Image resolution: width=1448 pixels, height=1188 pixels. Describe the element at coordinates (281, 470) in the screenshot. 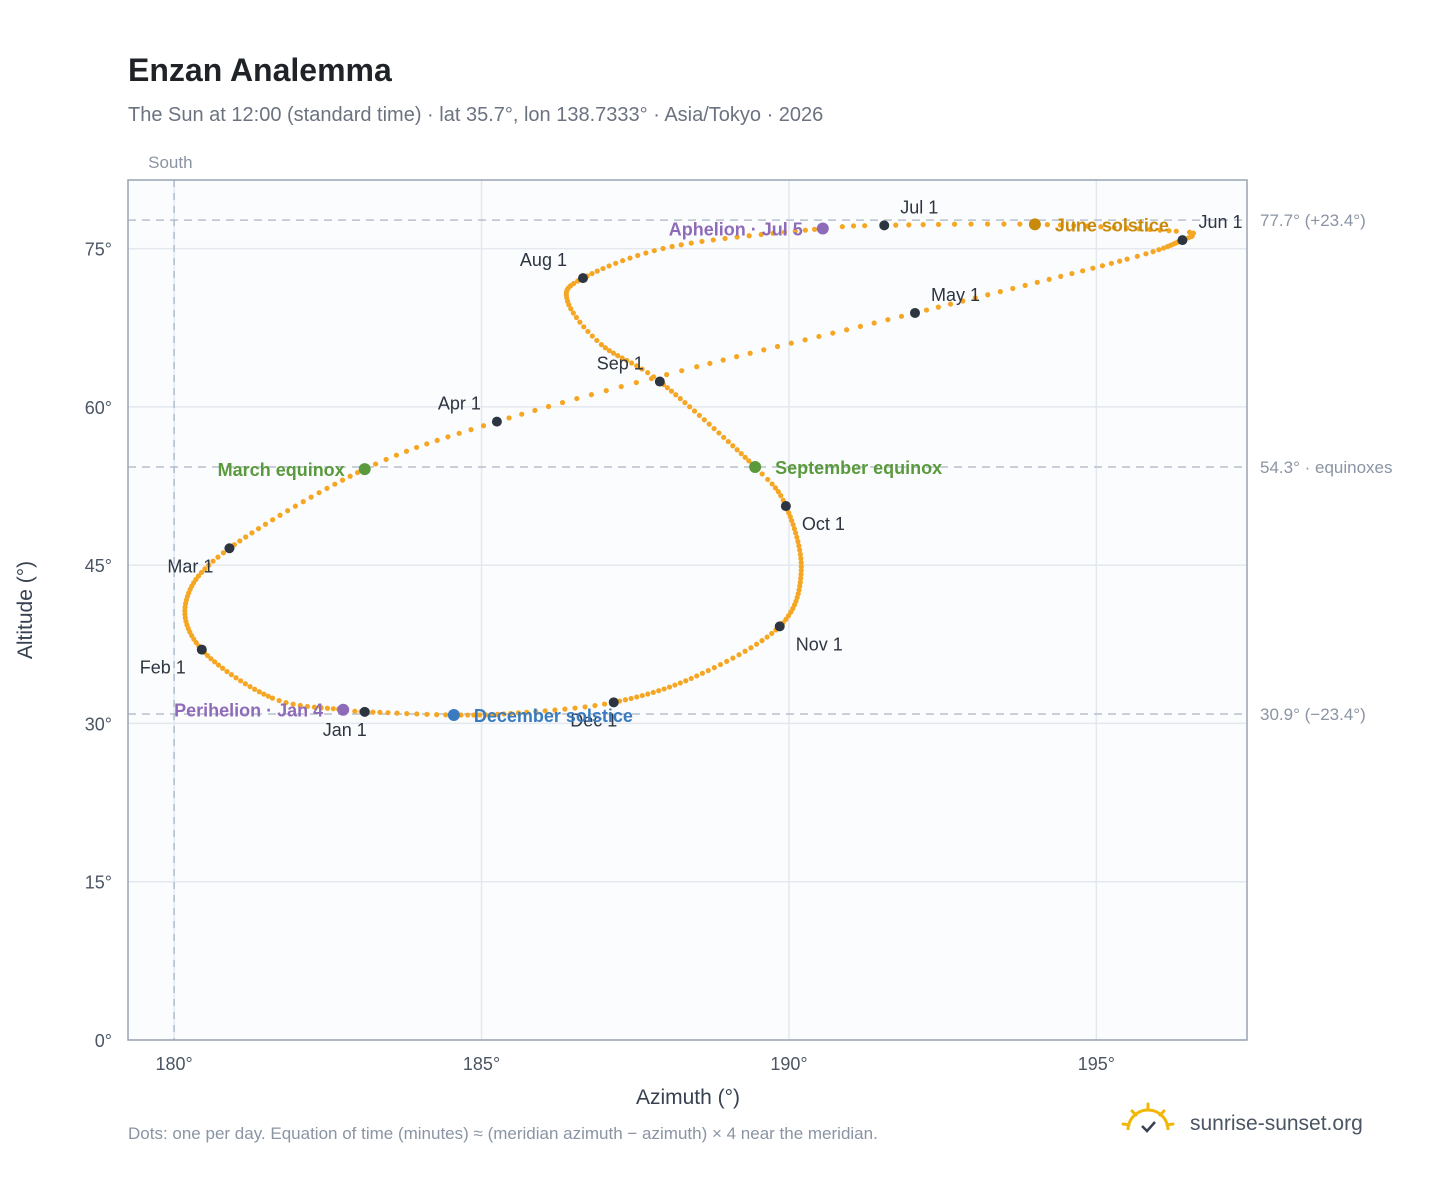

I see `event-marker-label: March equinox` at that location.